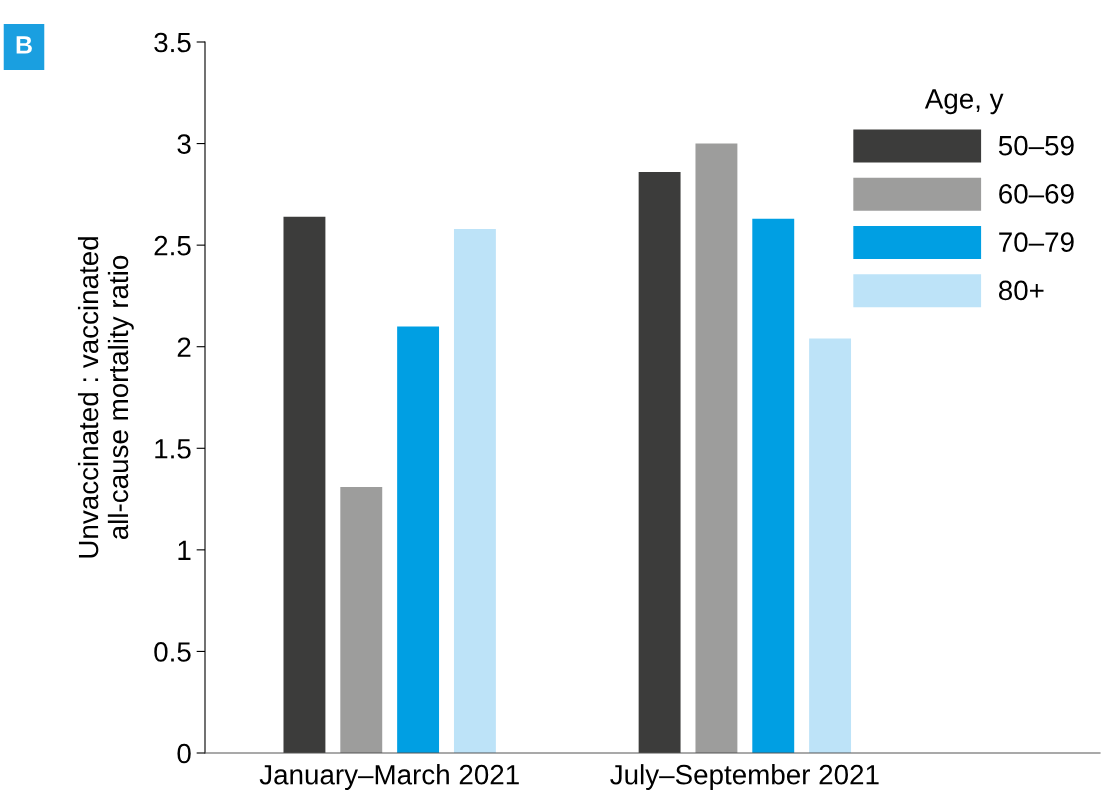  Describe the element at coordinates (172, 245) in the screenshot. I see `y-tick-label: 2.5` at that location.